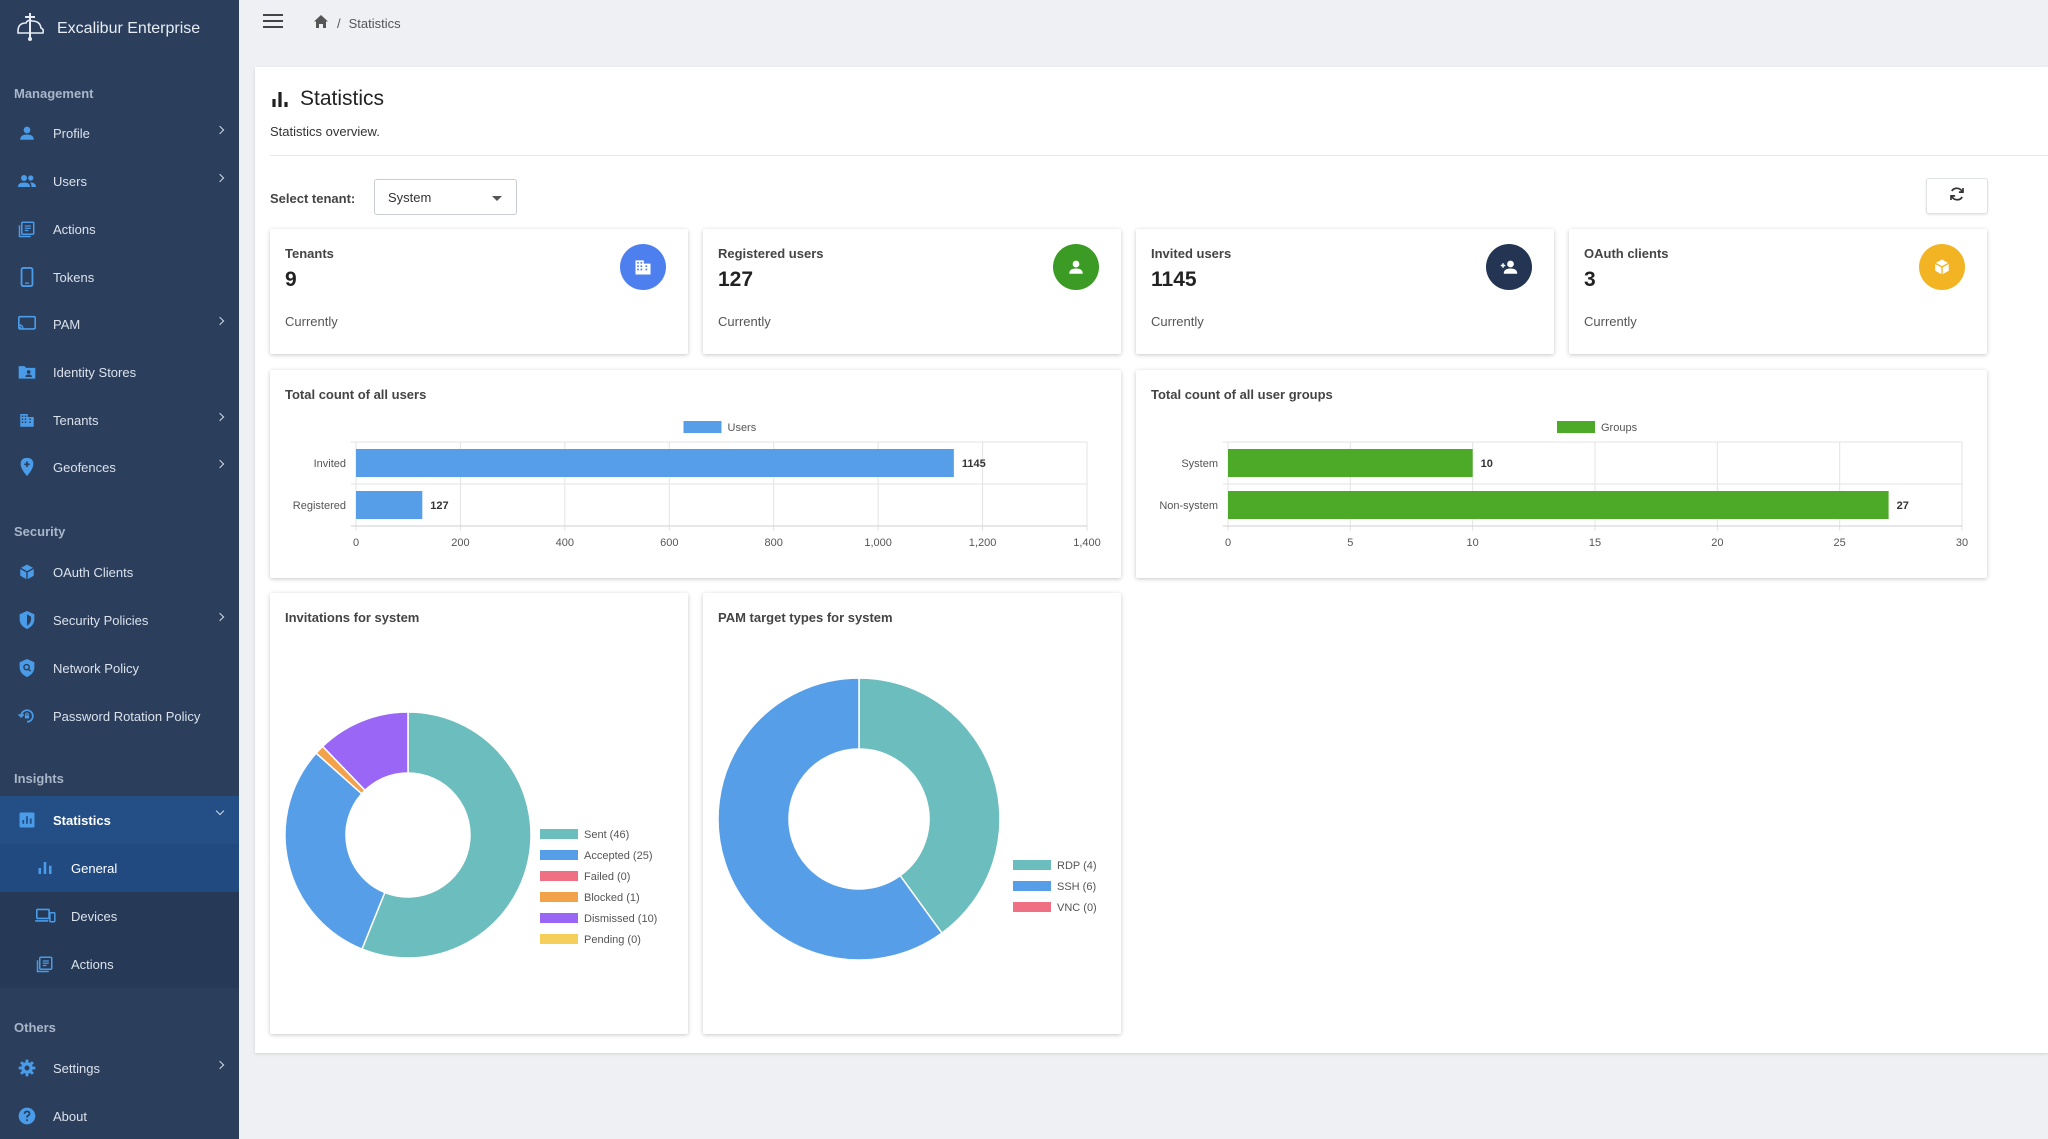 Image resolution: width=2048 pixels, height=1139 pixels. Describe the element at coordinates (1903, 506) in the screenshot. I see `data-label: 27` at that location.